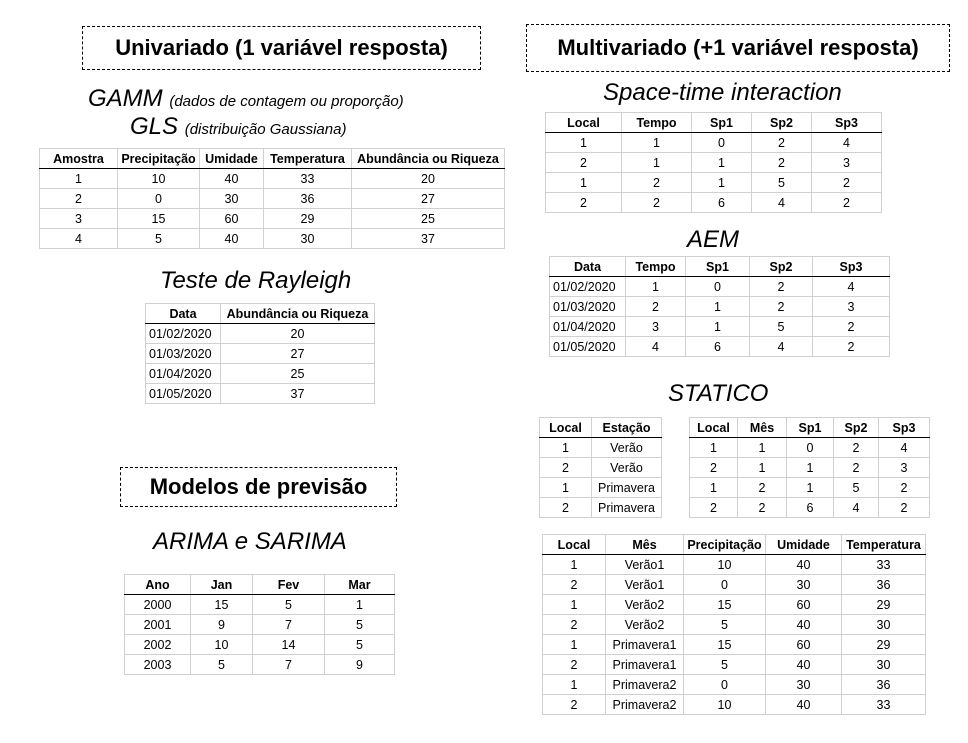 This screenshot has height=743, width=968. I want to click on table-row: 01/02/2020 20, so click(260, 333).